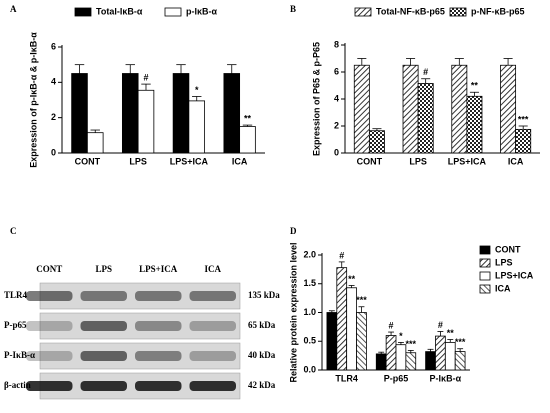  I want to click on y-axis-title: Relative protein expression level, so click(293, 312).